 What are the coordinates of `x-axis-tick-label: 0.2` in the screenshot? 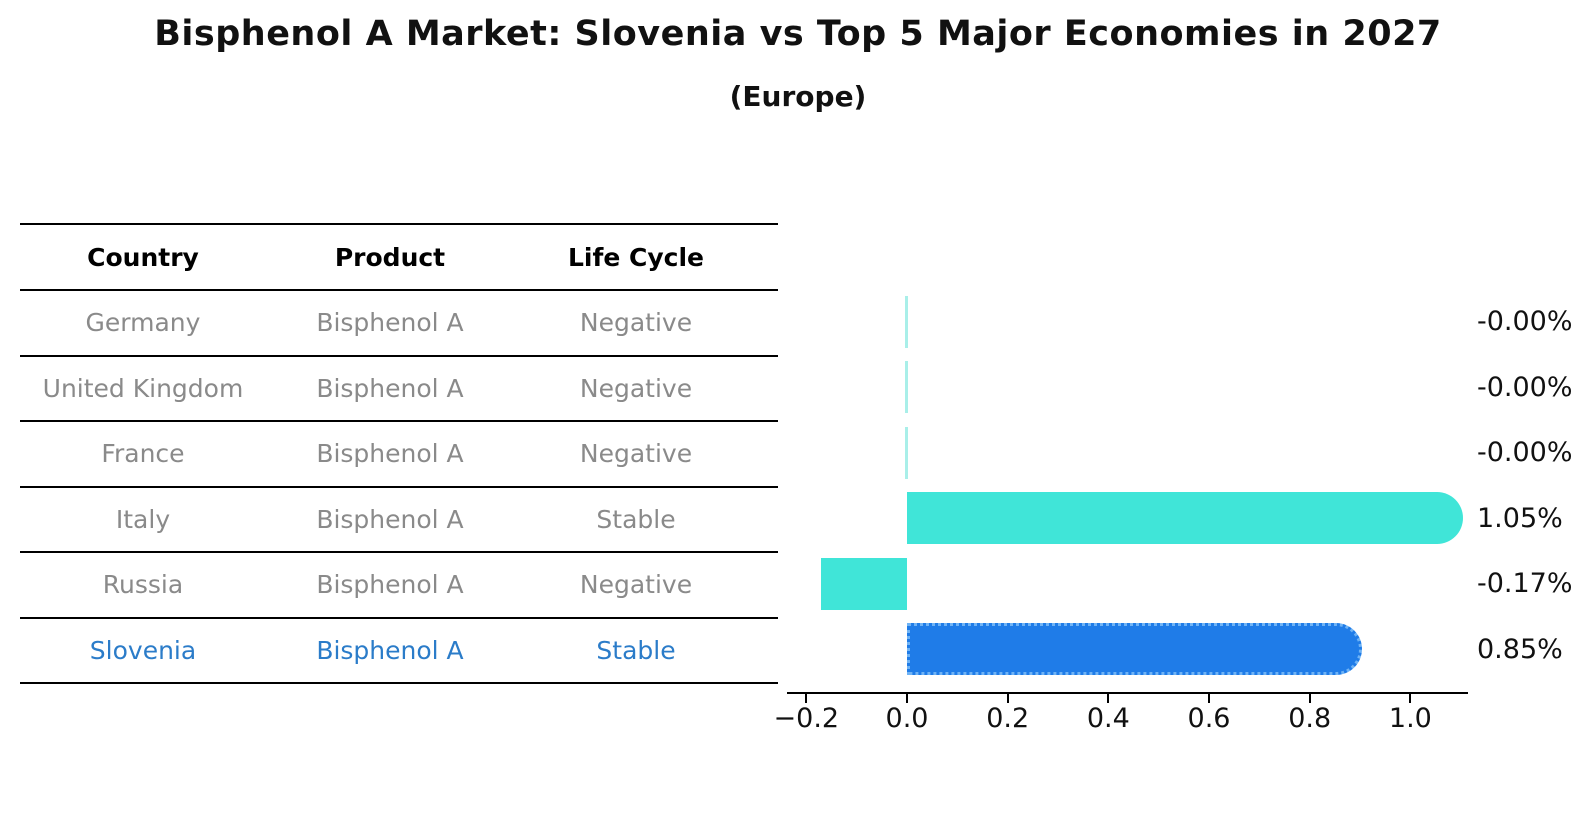 It's located at (1008, 718).